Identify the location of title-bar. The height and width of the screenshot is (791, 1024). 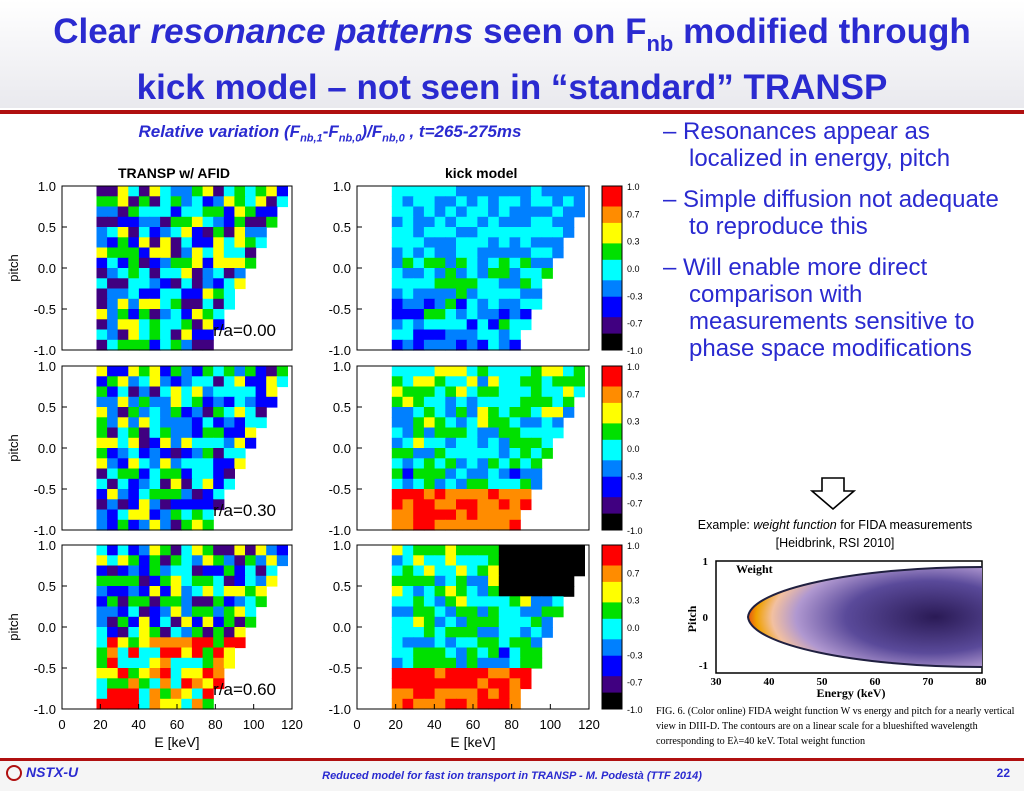
(512, 54).